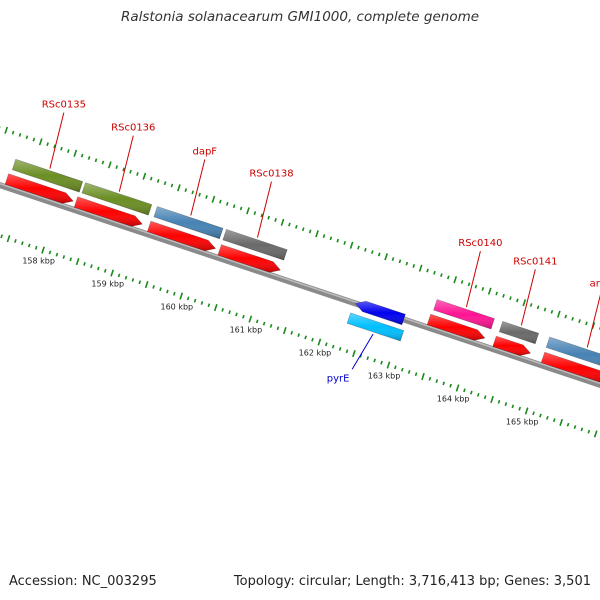 This screenshot has height=600, width=600. I want to click on gene-label-rsc0135: RSc0135, so click(64, 105).